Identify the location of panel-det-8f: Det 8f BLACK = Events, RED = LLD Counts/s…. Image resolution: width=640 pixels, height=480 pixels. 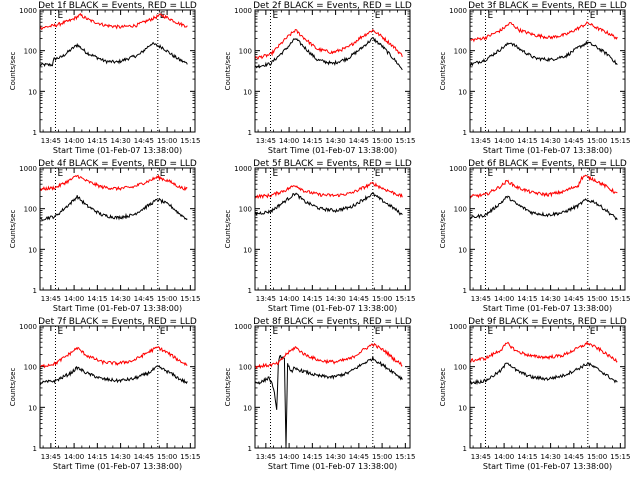
(319, 394).